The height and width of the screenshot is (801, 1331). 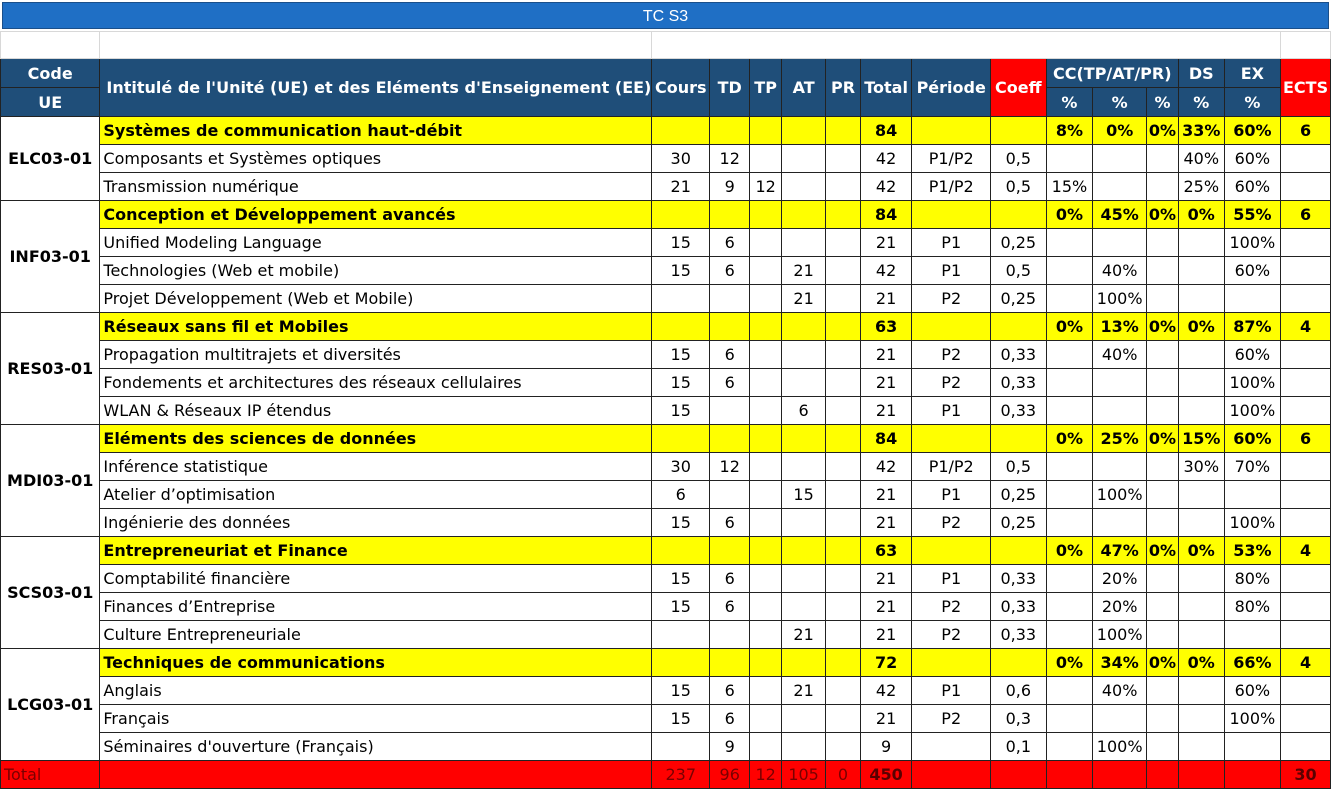 I want to click on ue-cc2: 0%, so click(x=1120, y=130).